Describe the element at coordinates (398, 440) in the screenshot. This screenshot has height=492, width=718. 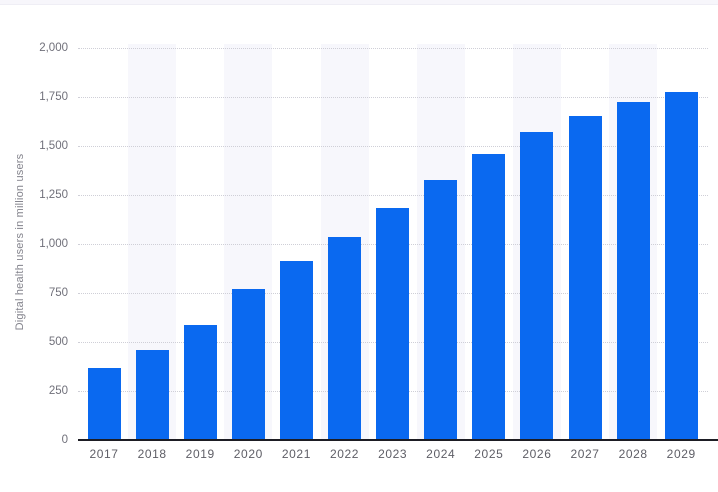
I see `x-axis-line` at that location.